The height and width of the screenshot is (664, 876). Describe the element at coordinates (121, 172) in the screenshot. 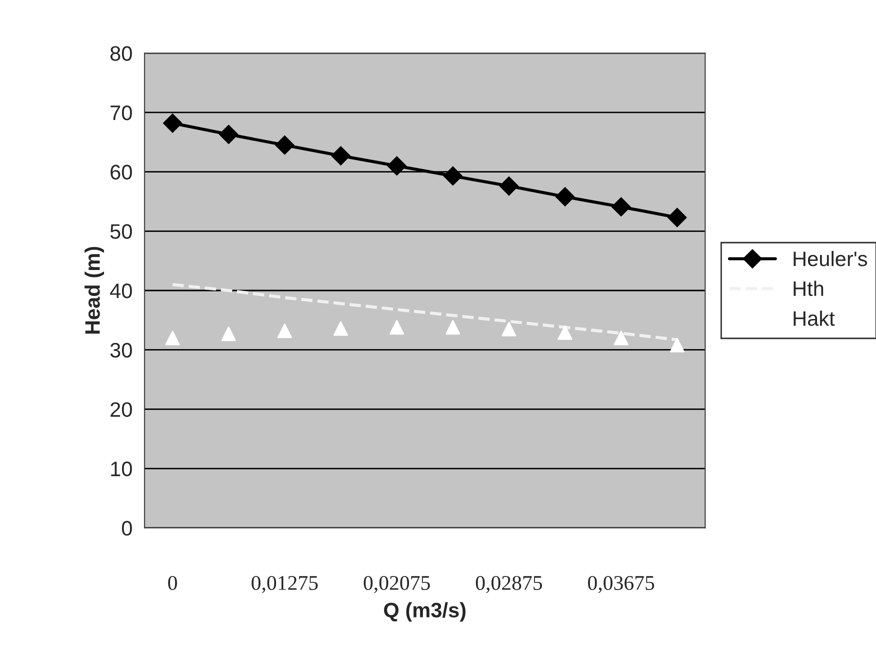

I see `y-tick-label: 60` at that location.